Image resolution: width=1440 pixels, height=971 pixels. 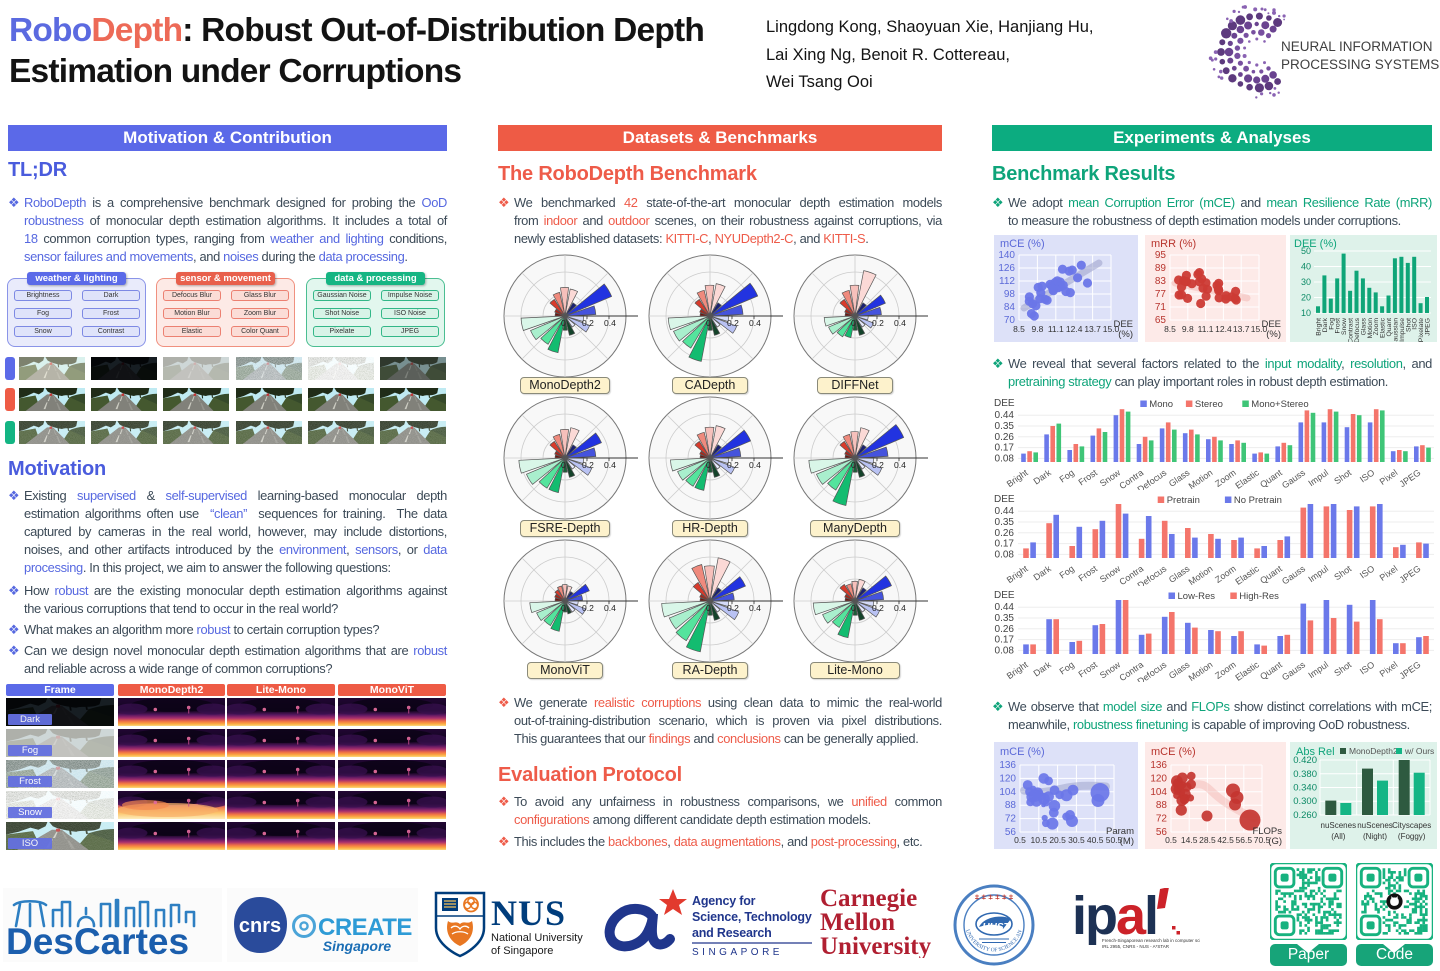 I want to click on svg-text: 40, so click(x=1306, y=267).